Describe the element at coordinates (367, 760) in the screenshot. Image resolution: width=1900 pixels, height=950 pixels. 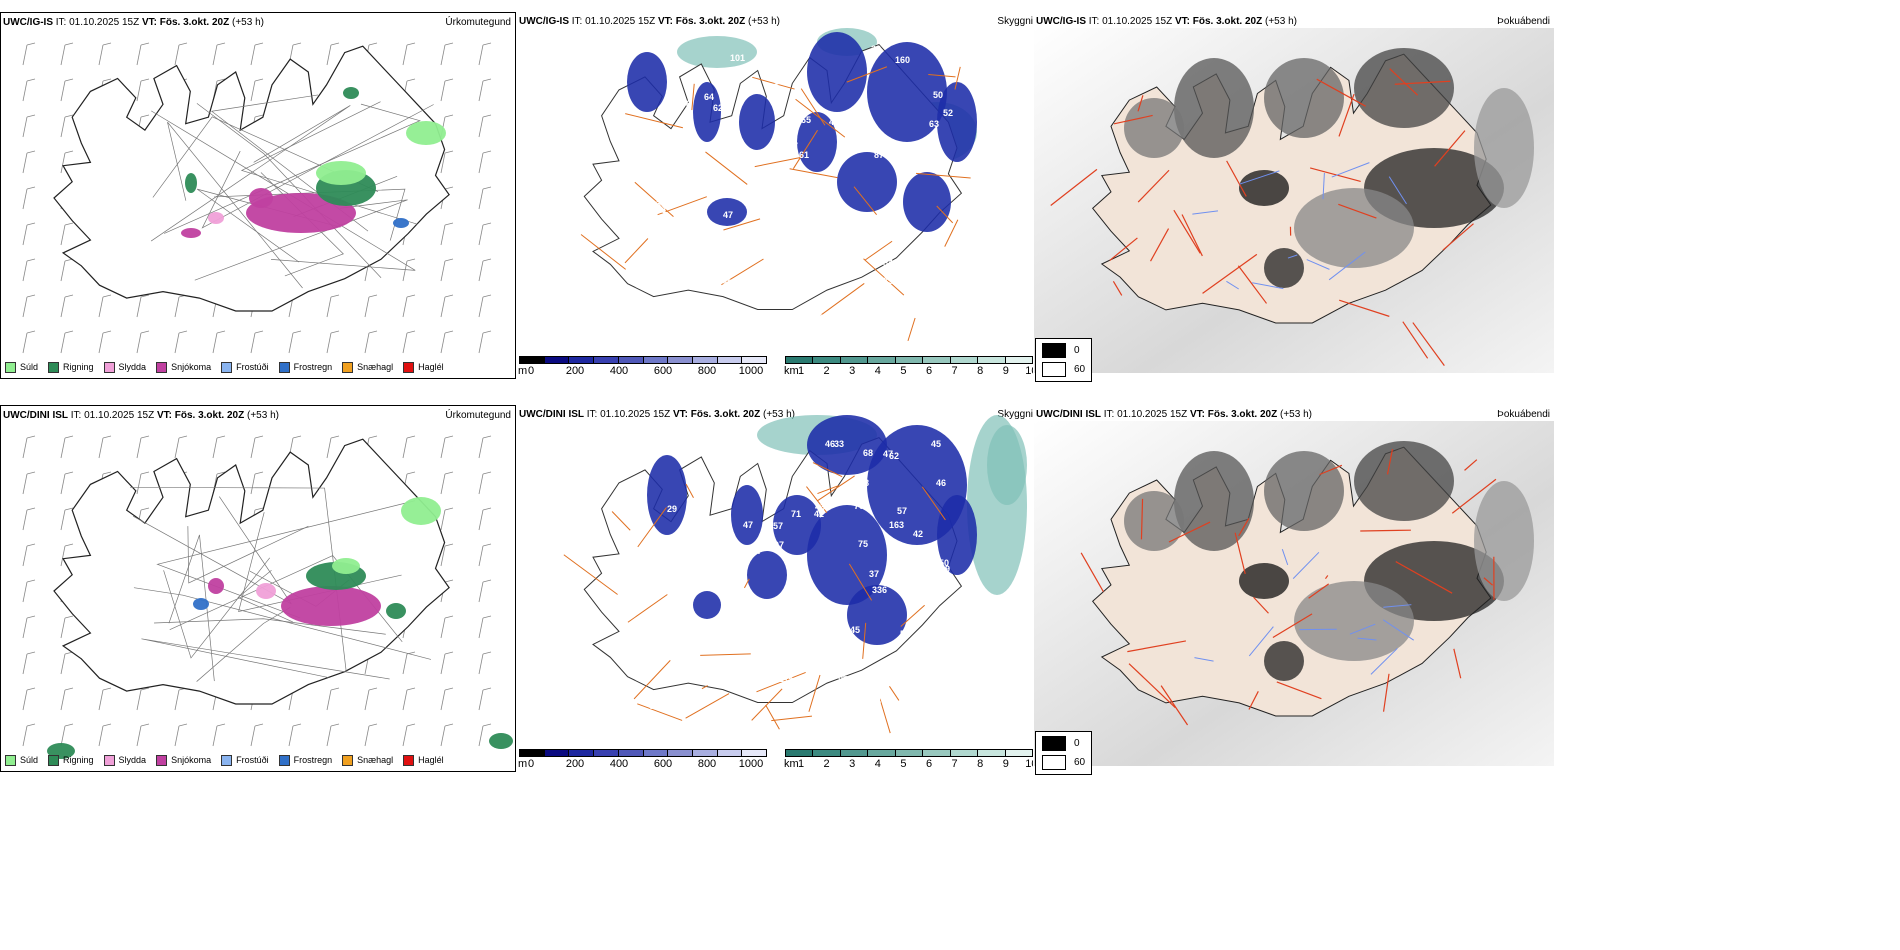
I see `legend-item: Snæhagl` at that location.